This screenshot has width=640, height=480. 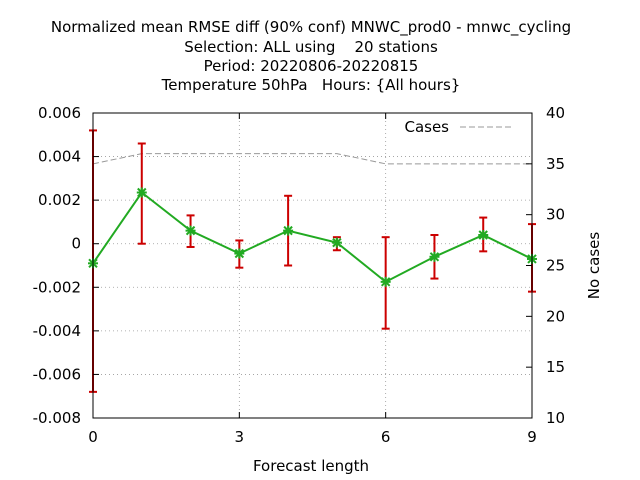 I want to click on y2-tick-label: 15, so click(x=555, y=367).